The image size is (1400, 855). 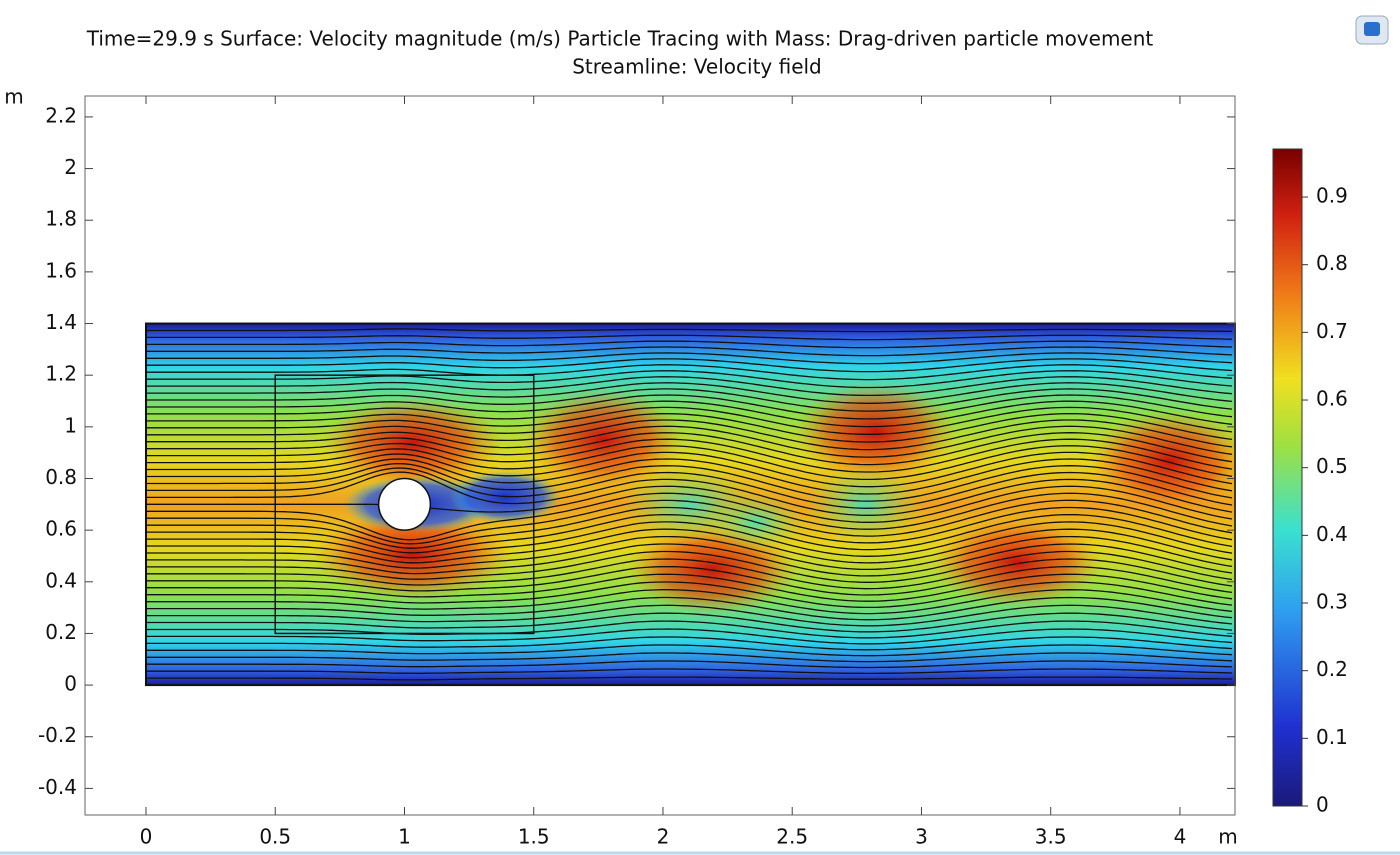 What do you see at coordinates (1332, 466) in the screenshot?
I see `colorbar-tick-label: 0.5` at bounding box center [1332, 466].